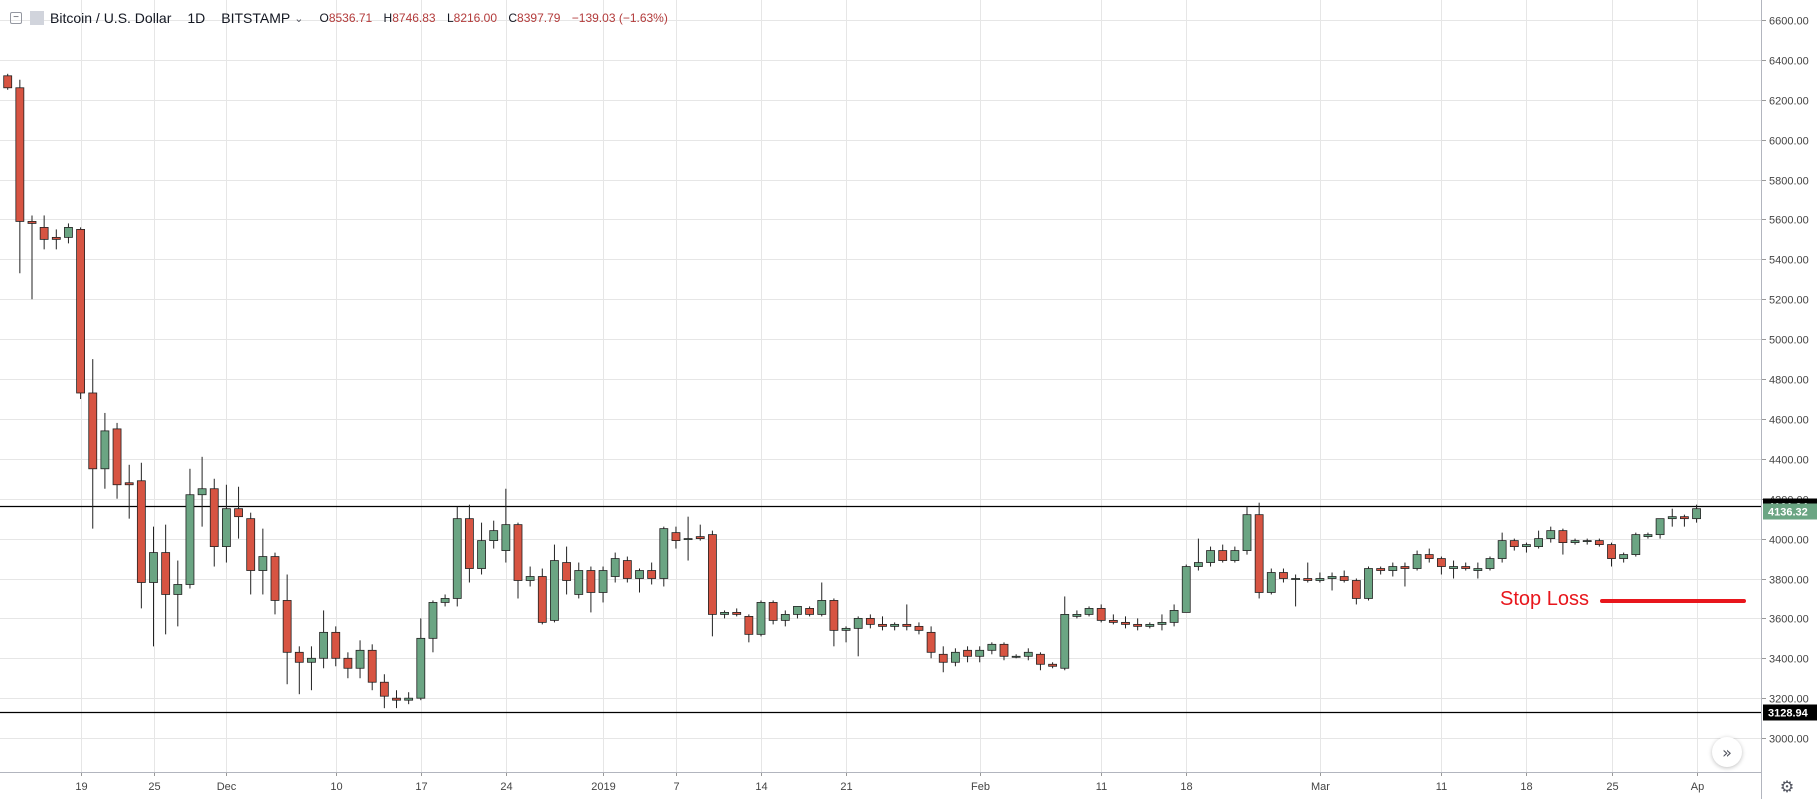 The image size is (1817, 799). What do you see at coordinates (1789, 182) in the screenshot?
I see `y-tick-label: 5800.00` at bounding box center [1789, 182].